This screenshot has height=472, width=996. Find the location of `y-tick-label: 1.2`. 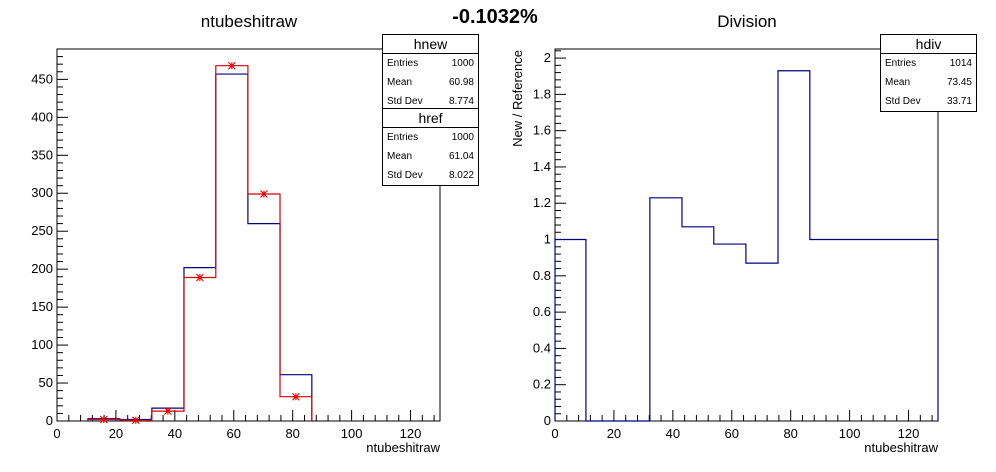

y-tick-label: 1.2 is located at coordinates (542, 202).